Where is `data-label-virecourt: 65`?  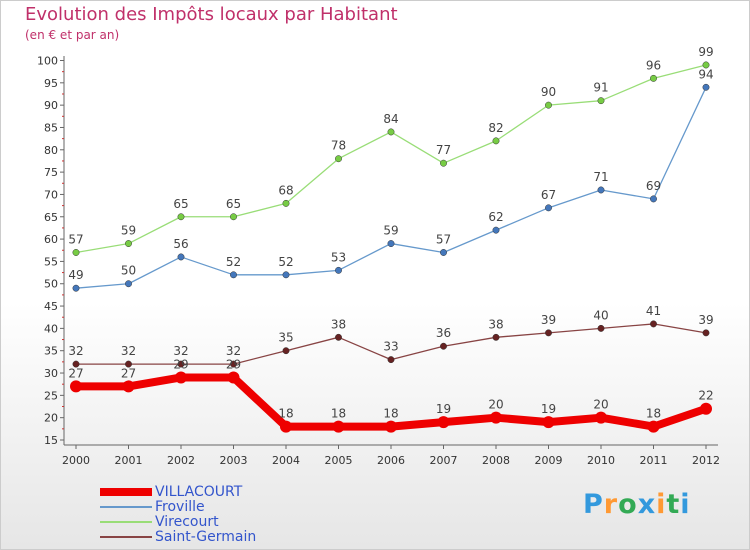
data-label-virecourt: 65 is located at coordinates (233, 204).